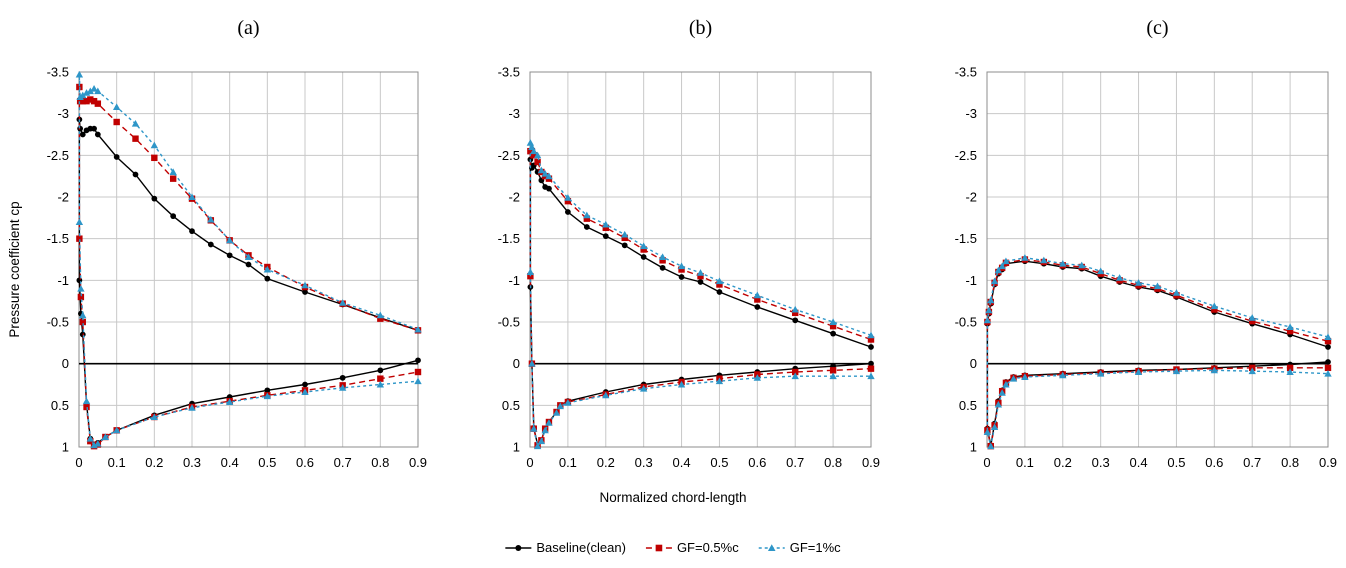 Image resolution: width=1346 pixels, height=568 pixels. Describe the element at coordinates (700, 28) in the screenshot. I see `panel-label: (b)` at that location.